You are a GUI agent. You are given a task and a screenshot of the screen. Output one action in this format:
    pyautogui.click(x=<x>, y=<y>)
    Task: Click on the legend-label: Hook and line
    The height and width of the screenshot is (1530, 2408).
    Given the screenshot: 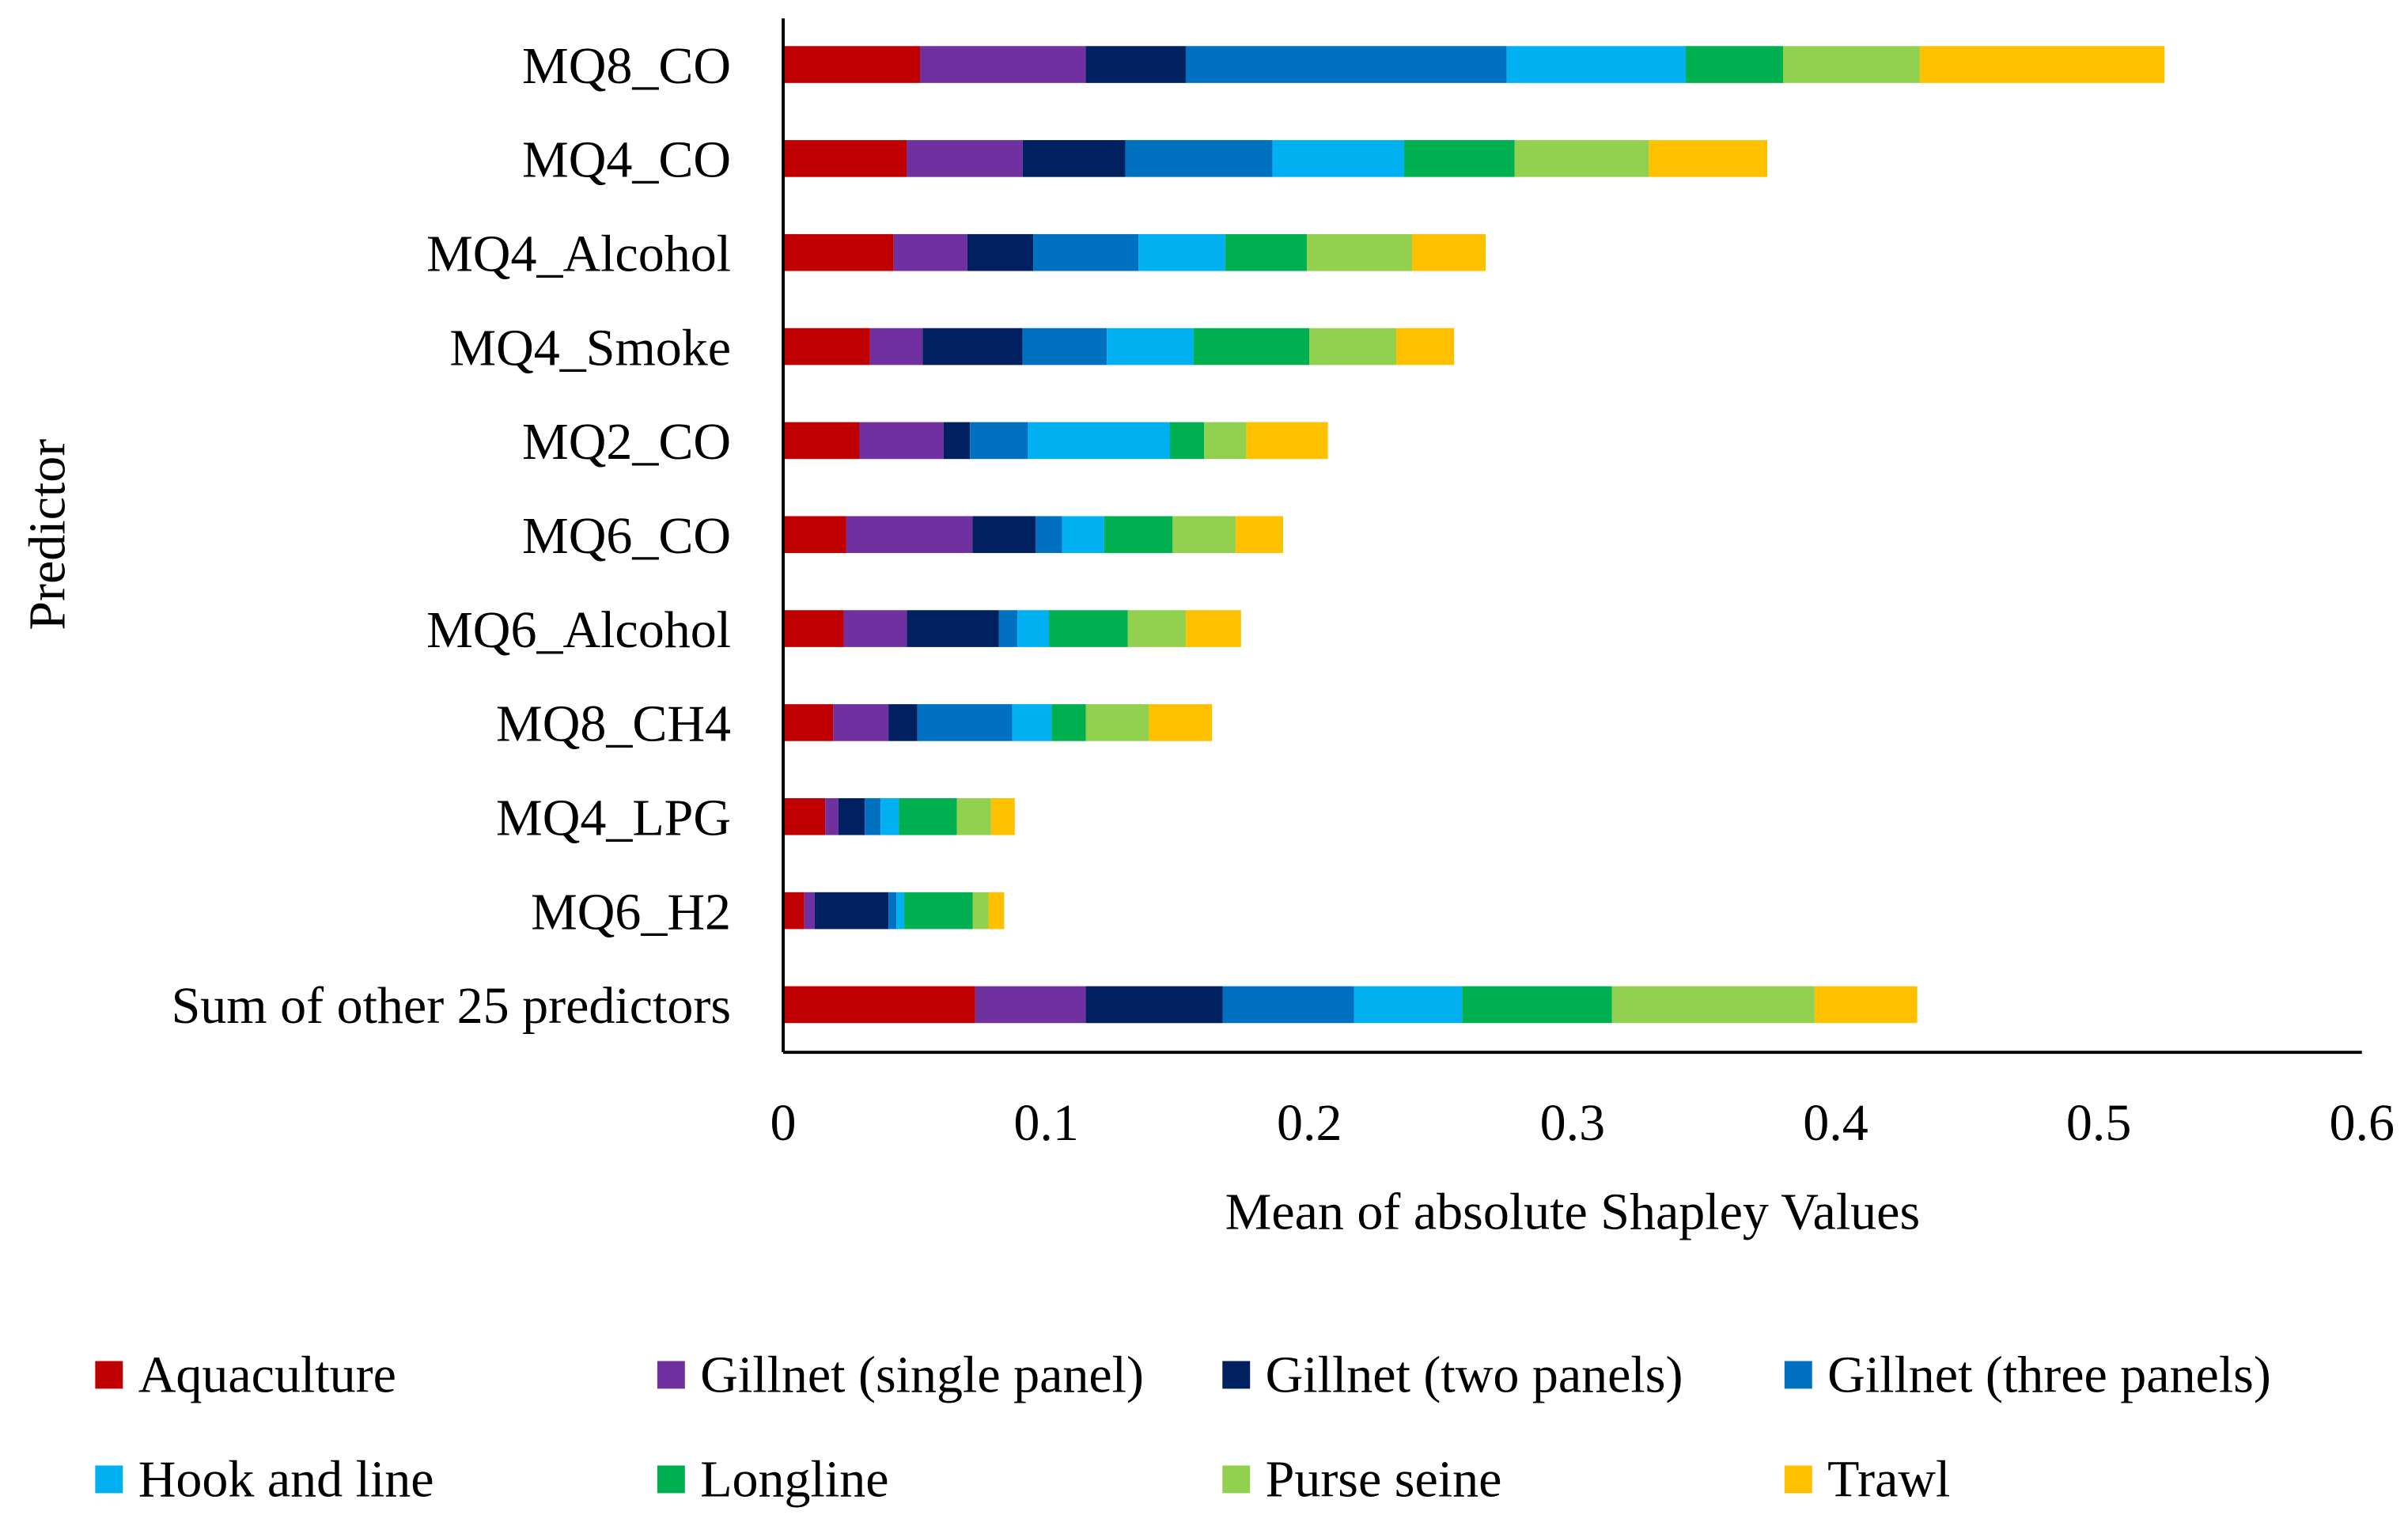 What is the action you would take?
    pyautogui.click(x=286, y=1479)
    